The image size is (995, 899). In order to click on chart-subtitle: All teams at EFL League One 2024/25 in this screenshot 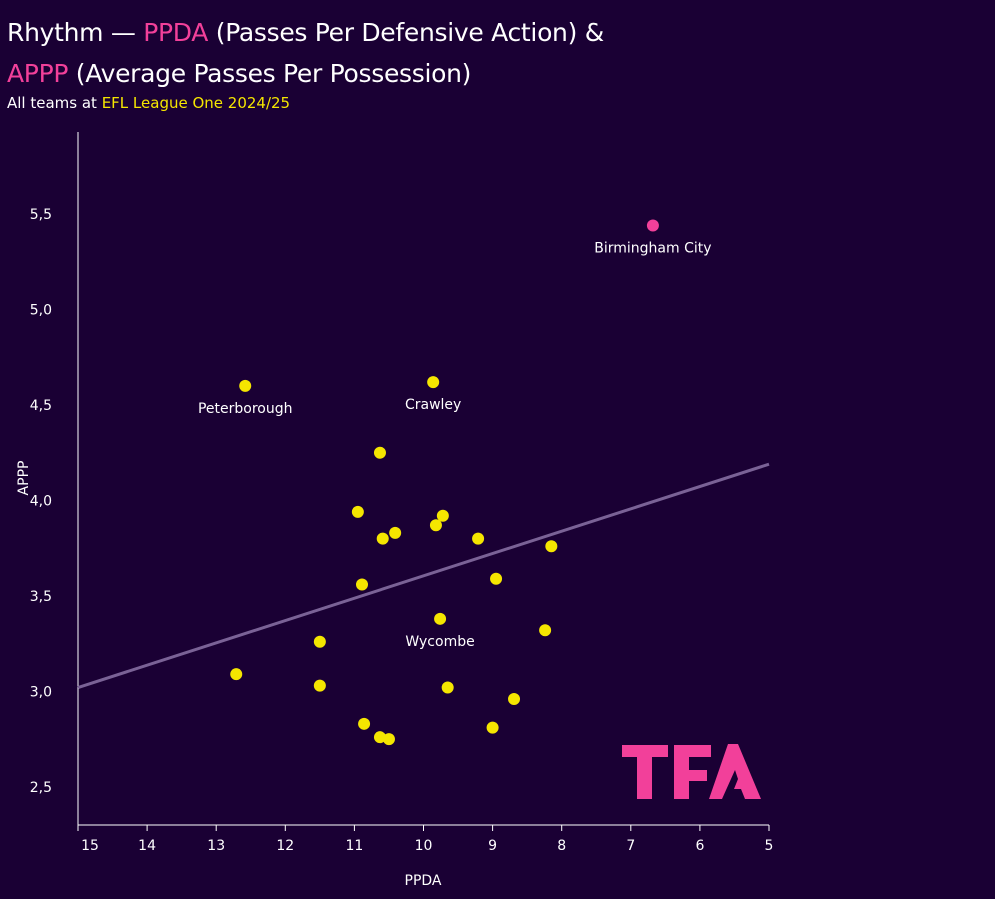, I will do `click(148, 103)`.